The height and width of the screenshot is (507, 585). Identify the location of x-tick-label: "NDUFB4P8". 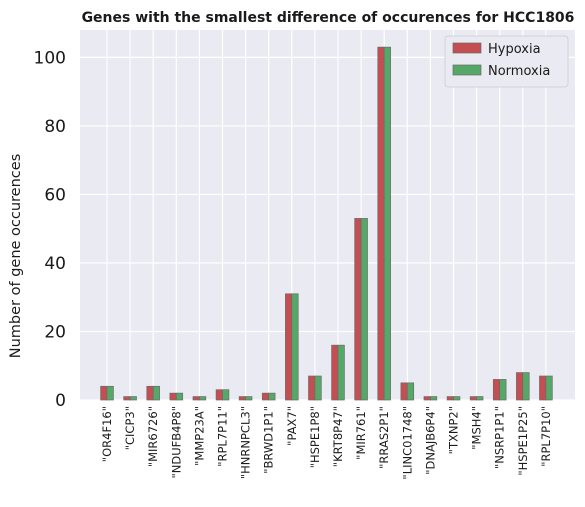
(176, 442).